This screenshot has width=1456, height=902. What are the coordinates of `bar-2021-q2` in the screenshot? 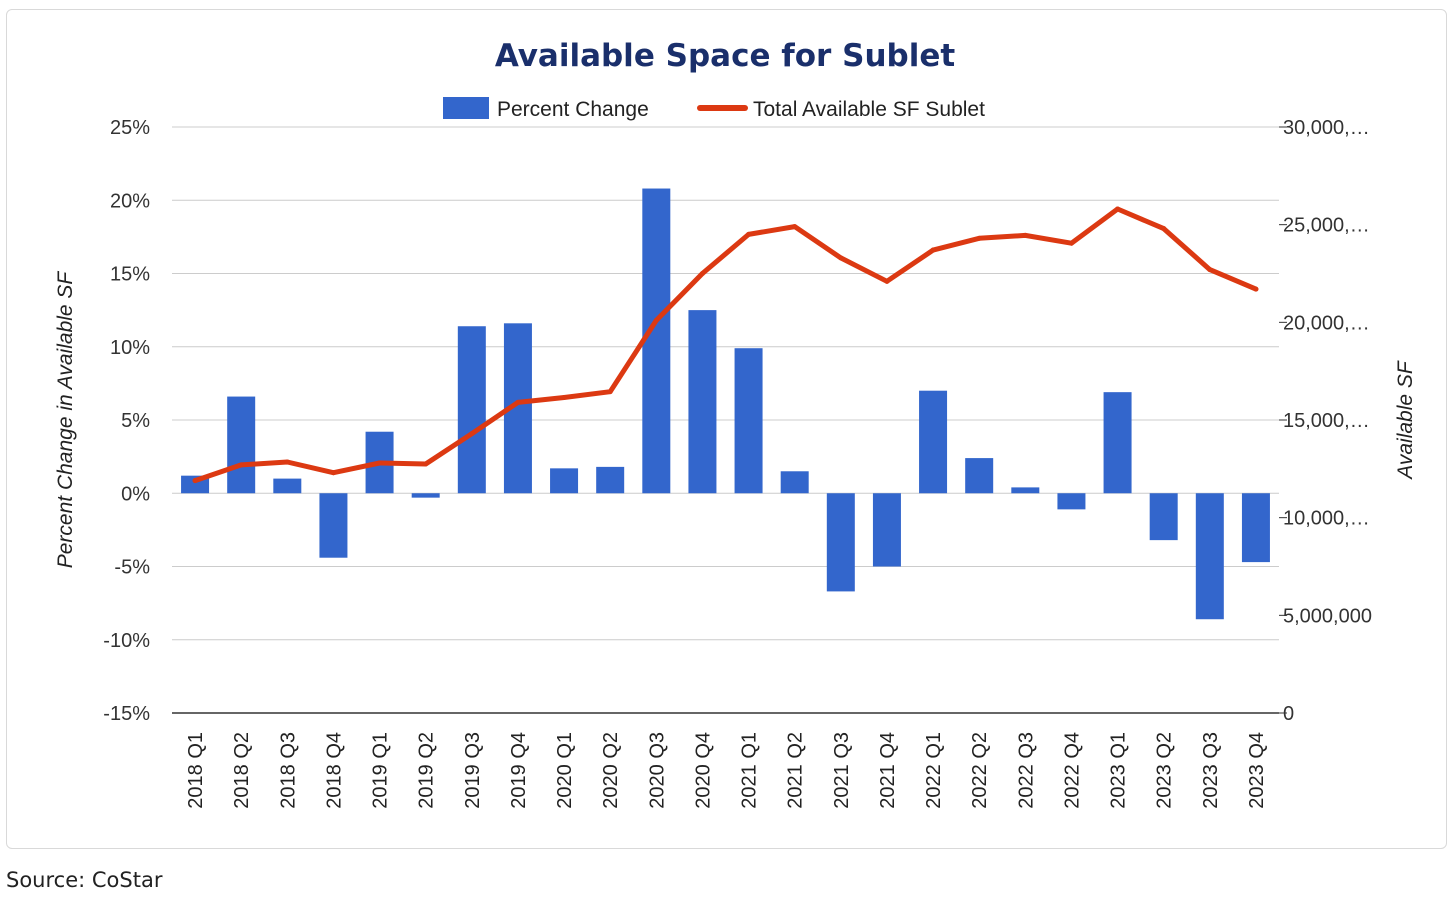 It's located at (794, 482).